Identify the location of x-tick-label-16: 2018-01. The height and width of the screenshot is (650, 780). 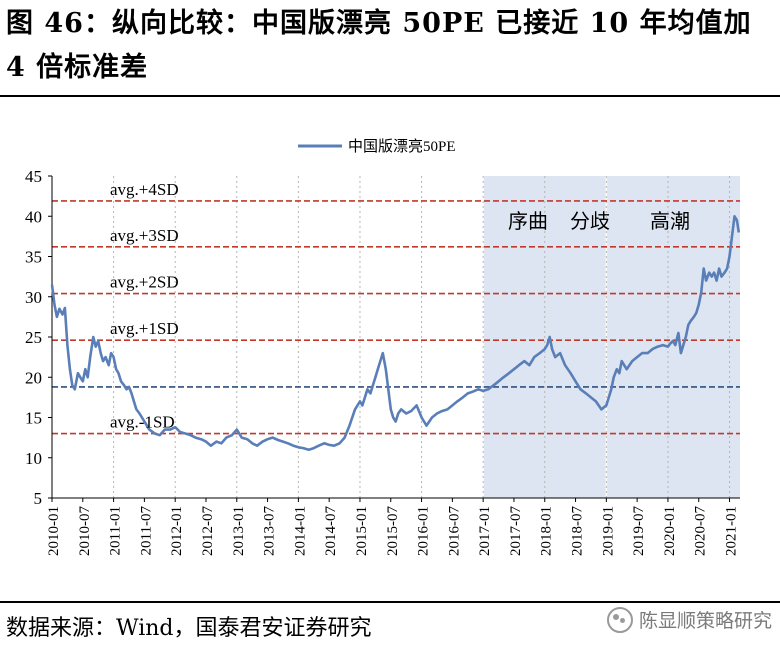
(547, 531).